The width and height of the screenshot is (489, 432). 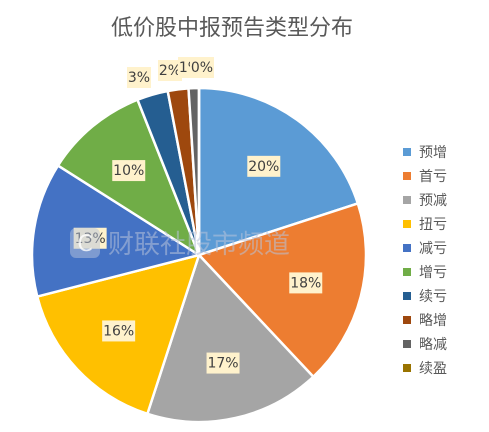 I want to click on legend-label-9: 略减, so click(x=433, y=345).